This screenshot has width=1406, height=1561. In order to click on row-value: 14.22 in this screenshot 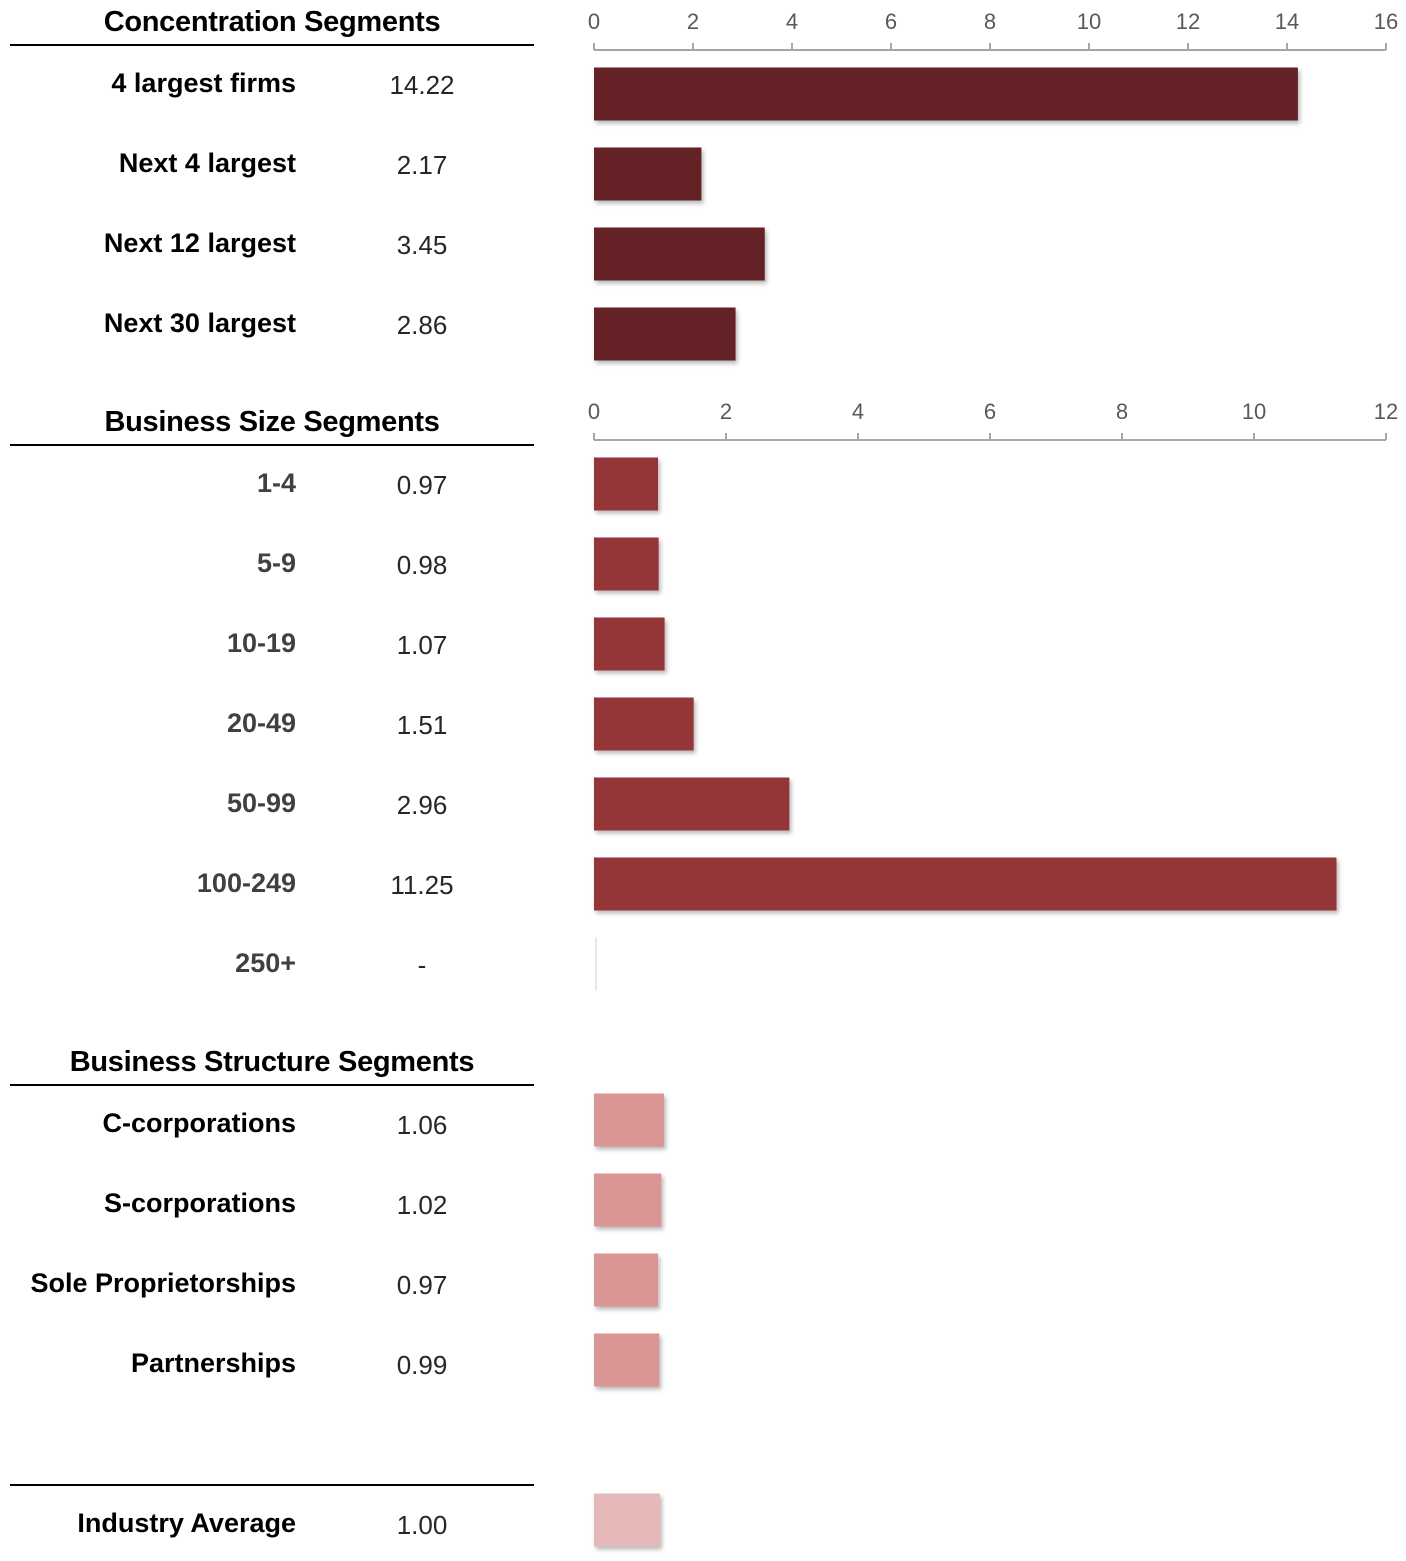, I will do `click(422, 85)`.